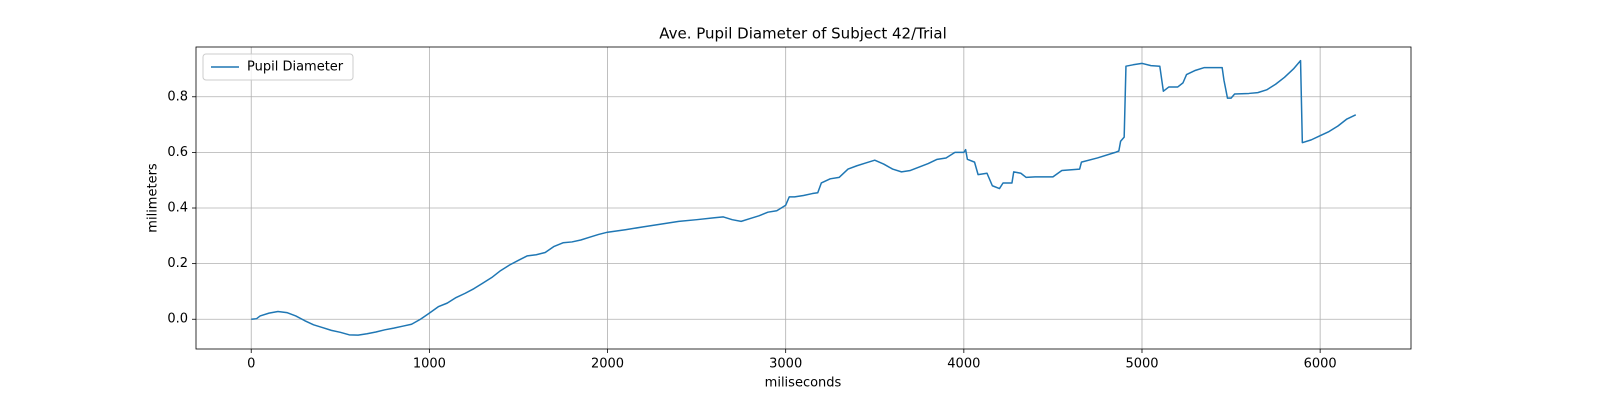 The height and width of the screenshot is (400, 1600). What do you see at coordinates (803, 383) in the screenshot?
I see `x-axis-label: miliseconds` at bounding box center [803, 383].